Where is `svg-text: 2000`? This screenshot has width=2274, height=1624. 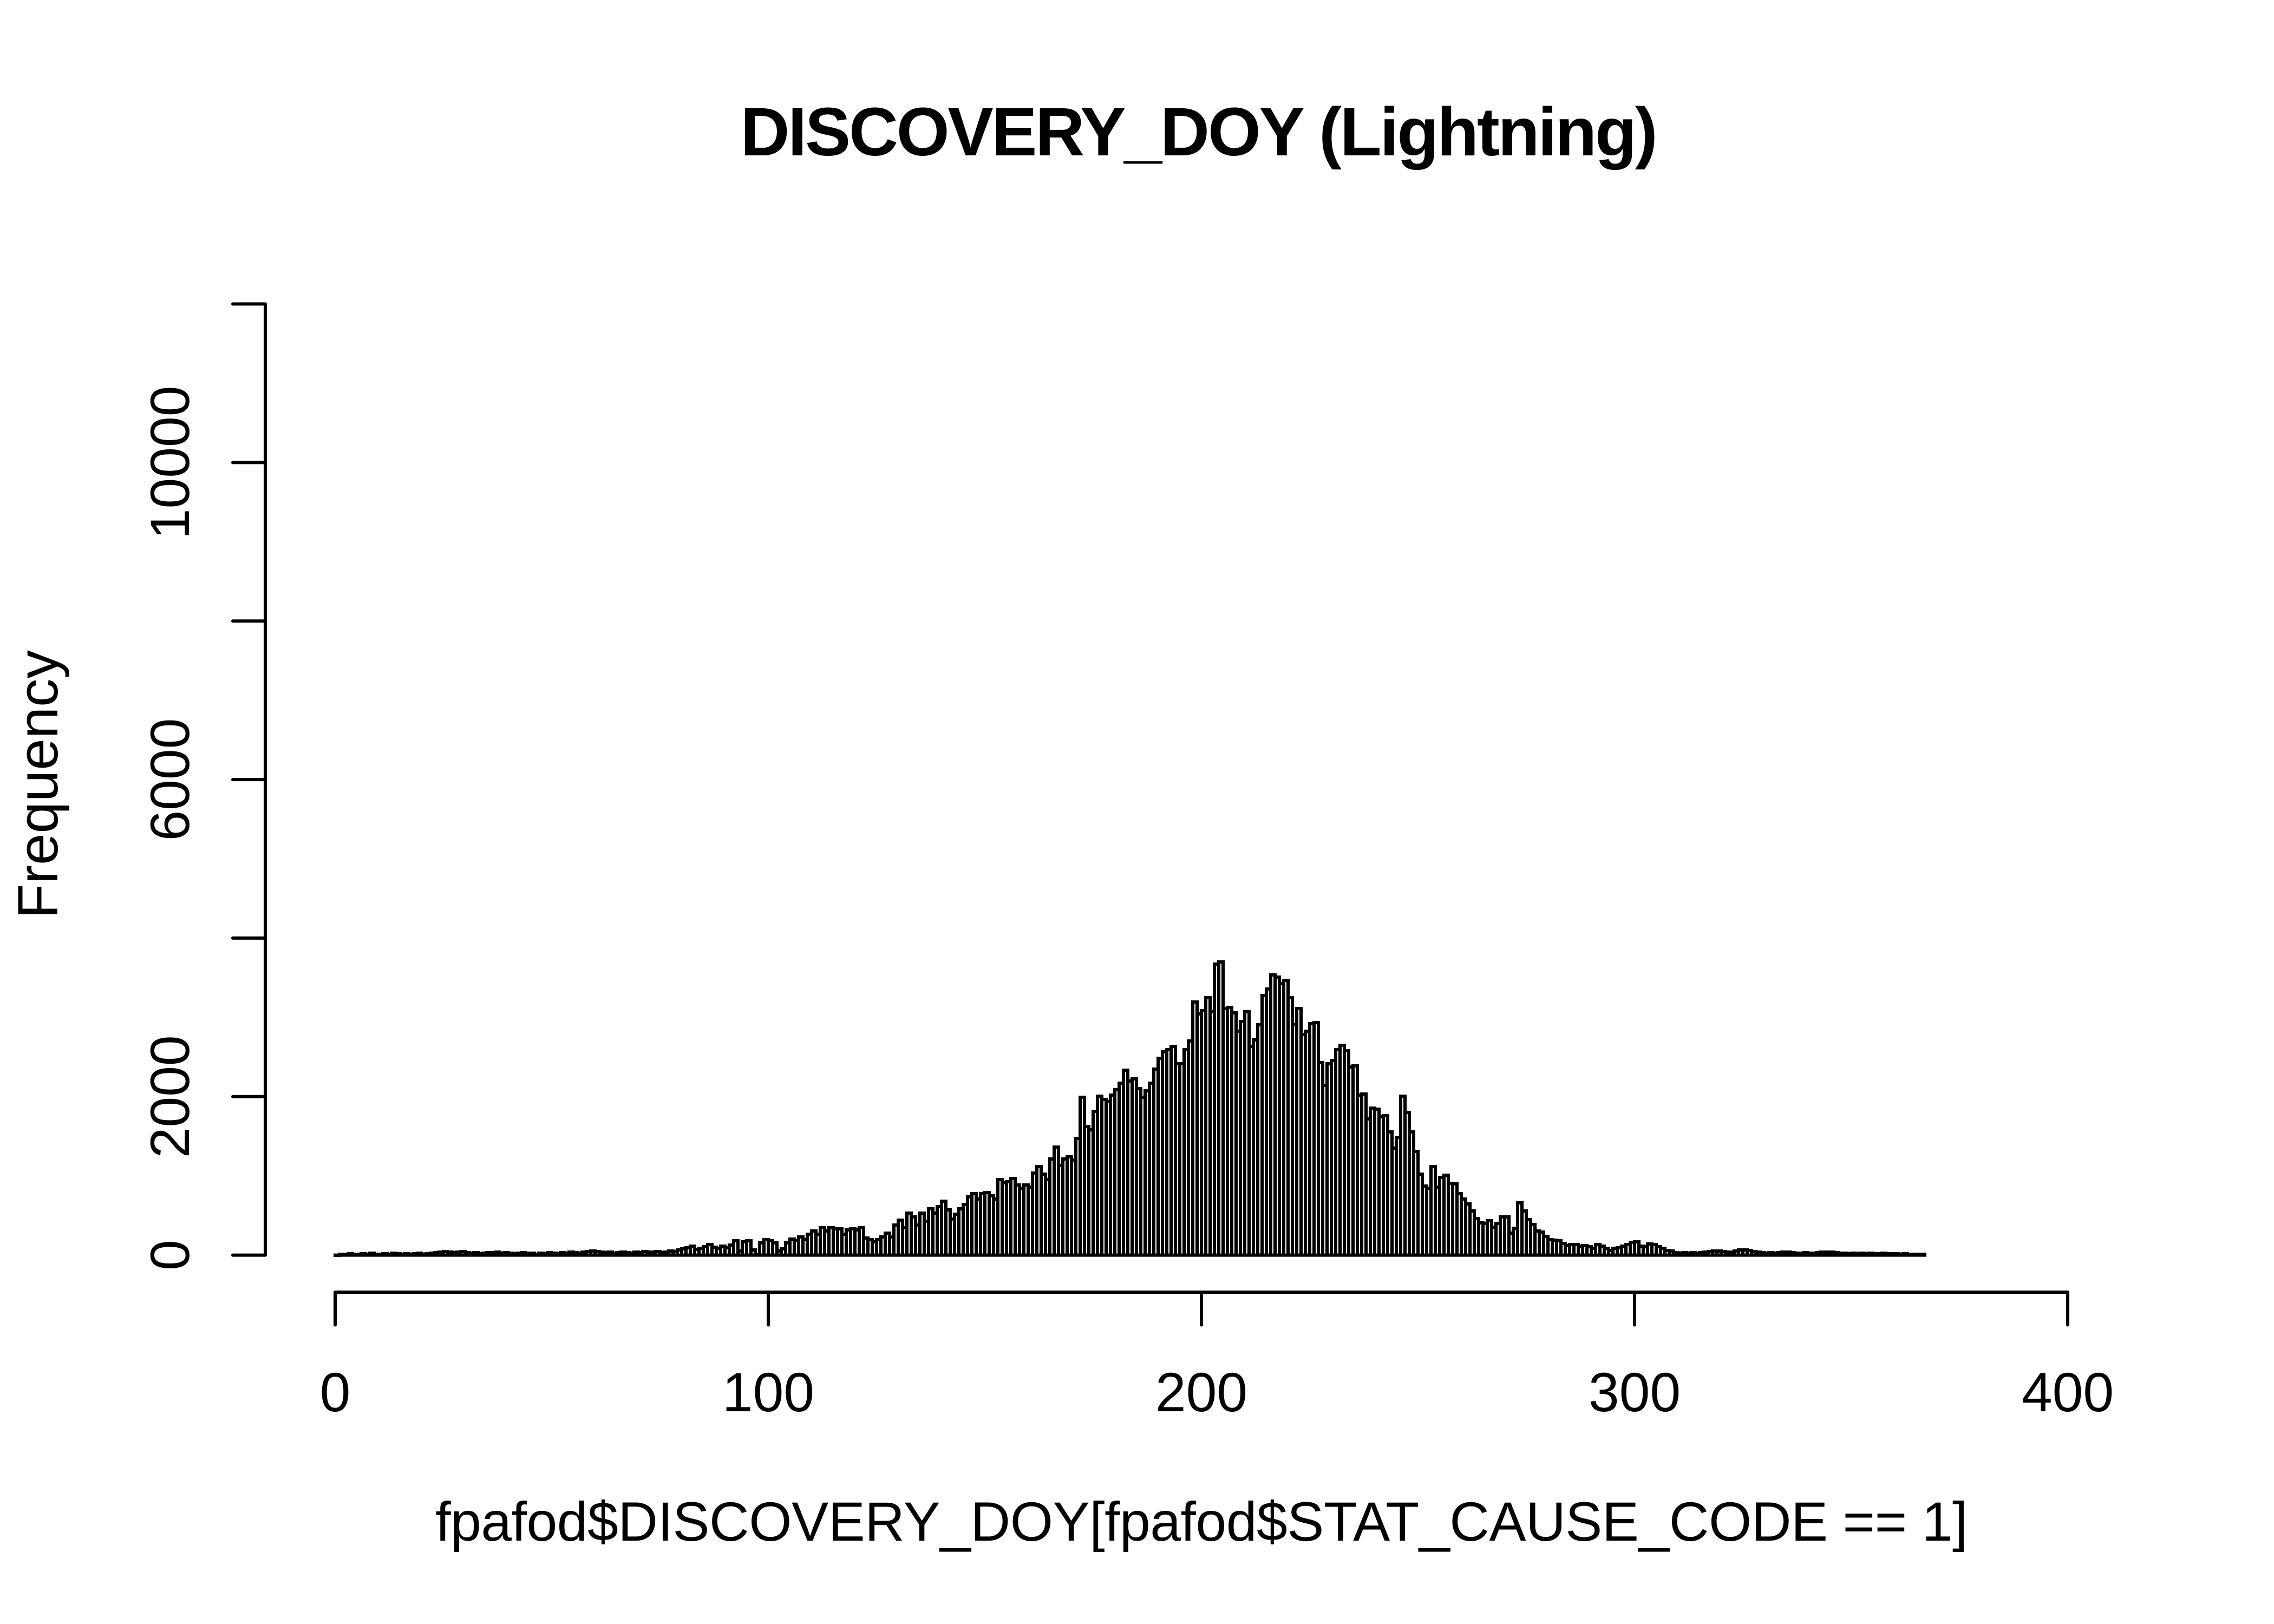 svg-text: 2000 is located at coordinates (170, 1096).